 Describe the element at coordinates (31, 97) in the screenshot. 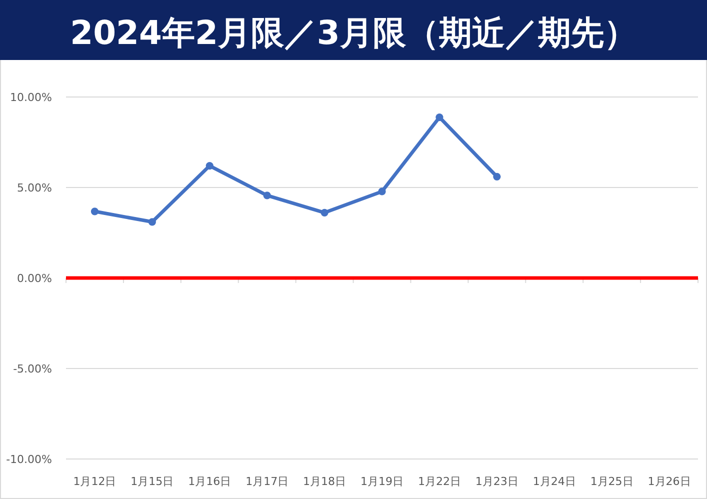

I see `y-tick-label: 10.00%` at that location.